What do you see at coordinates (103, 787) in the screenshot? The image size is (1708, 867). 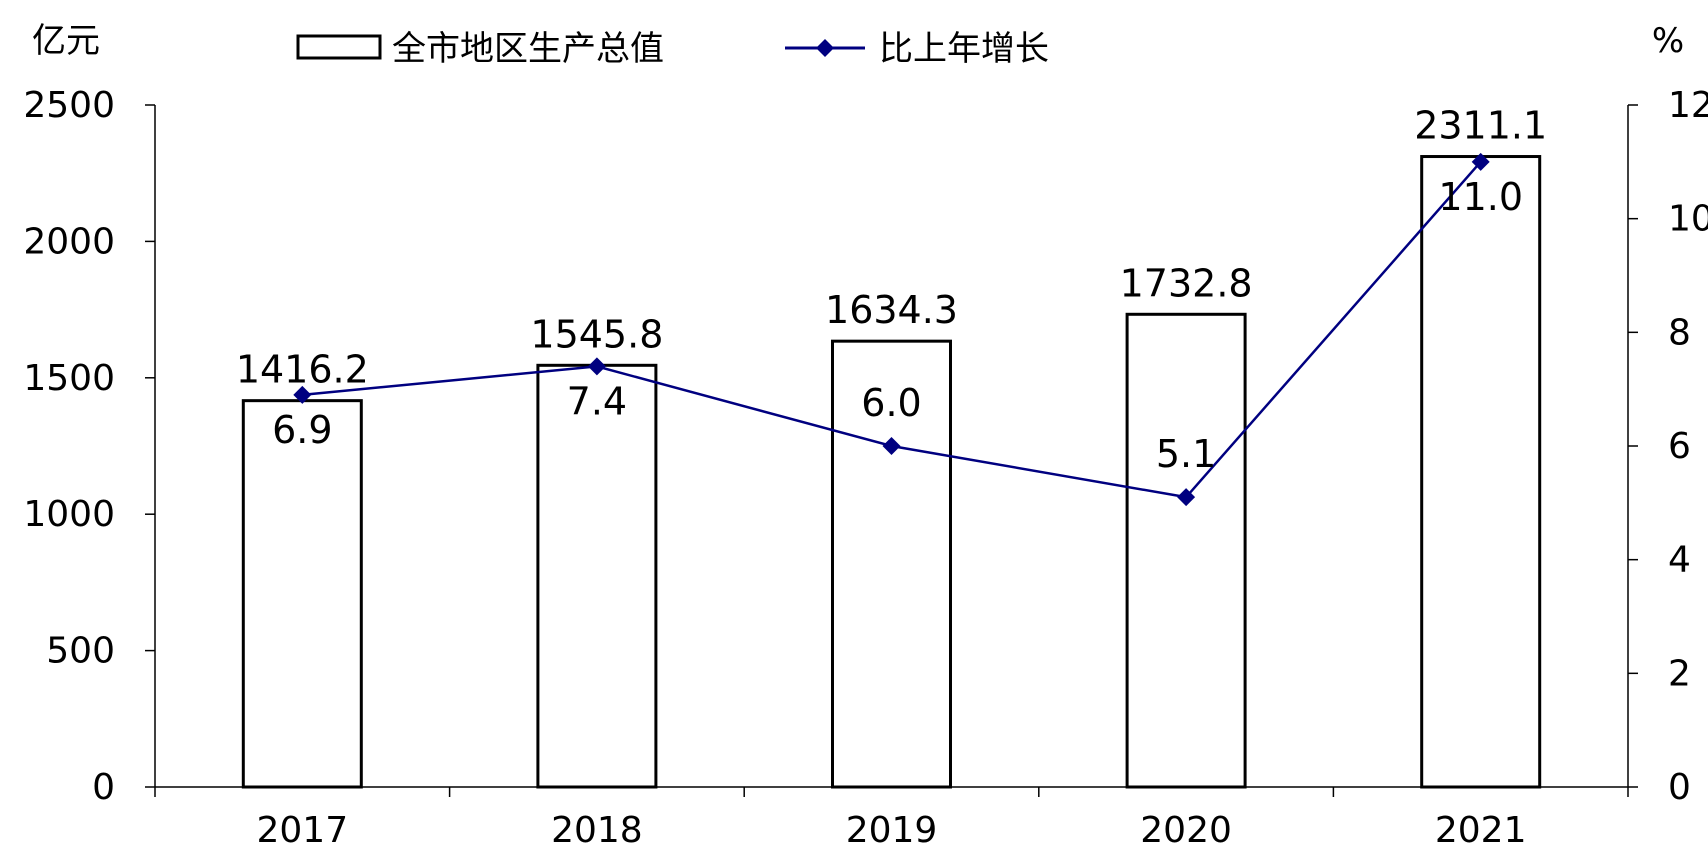 I see `left-tick-label-0: 0` at bounding box center [103, 787].